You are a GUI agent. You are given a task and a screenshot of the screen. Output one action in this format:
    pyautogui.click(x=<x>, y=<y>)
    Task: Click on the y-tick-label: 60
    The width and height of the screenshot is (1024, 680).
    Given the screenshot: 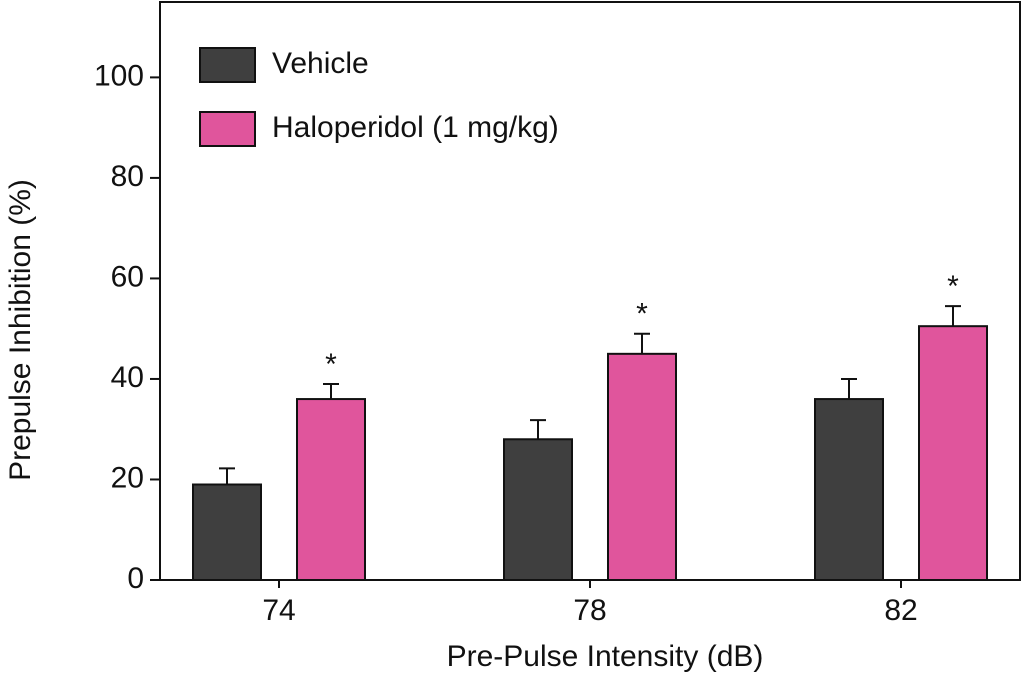 What is the action you would take?
    pyautogui.click(x=127, y=276)
    